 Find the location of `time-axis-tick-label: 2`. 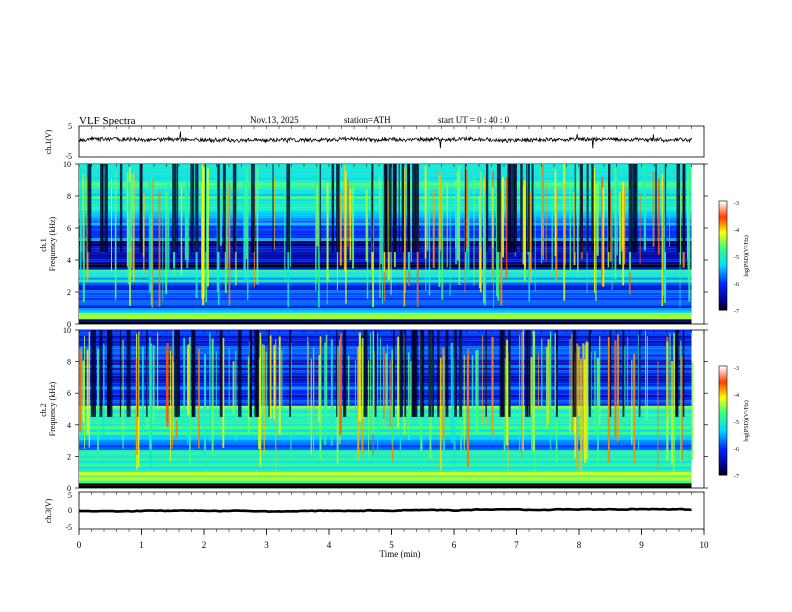

time-axis-tick-label: 2 is located at coordinates (204, 545).